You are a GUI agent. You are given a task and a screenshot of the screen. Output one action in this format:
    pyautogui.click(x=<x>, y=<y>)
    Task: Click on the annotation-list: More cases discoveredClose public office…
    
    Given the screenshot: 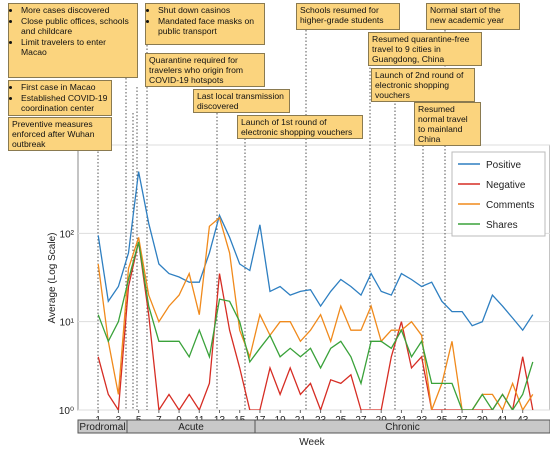 What is the action you would take?
    pyautogui.click(x=73, y=31)
    